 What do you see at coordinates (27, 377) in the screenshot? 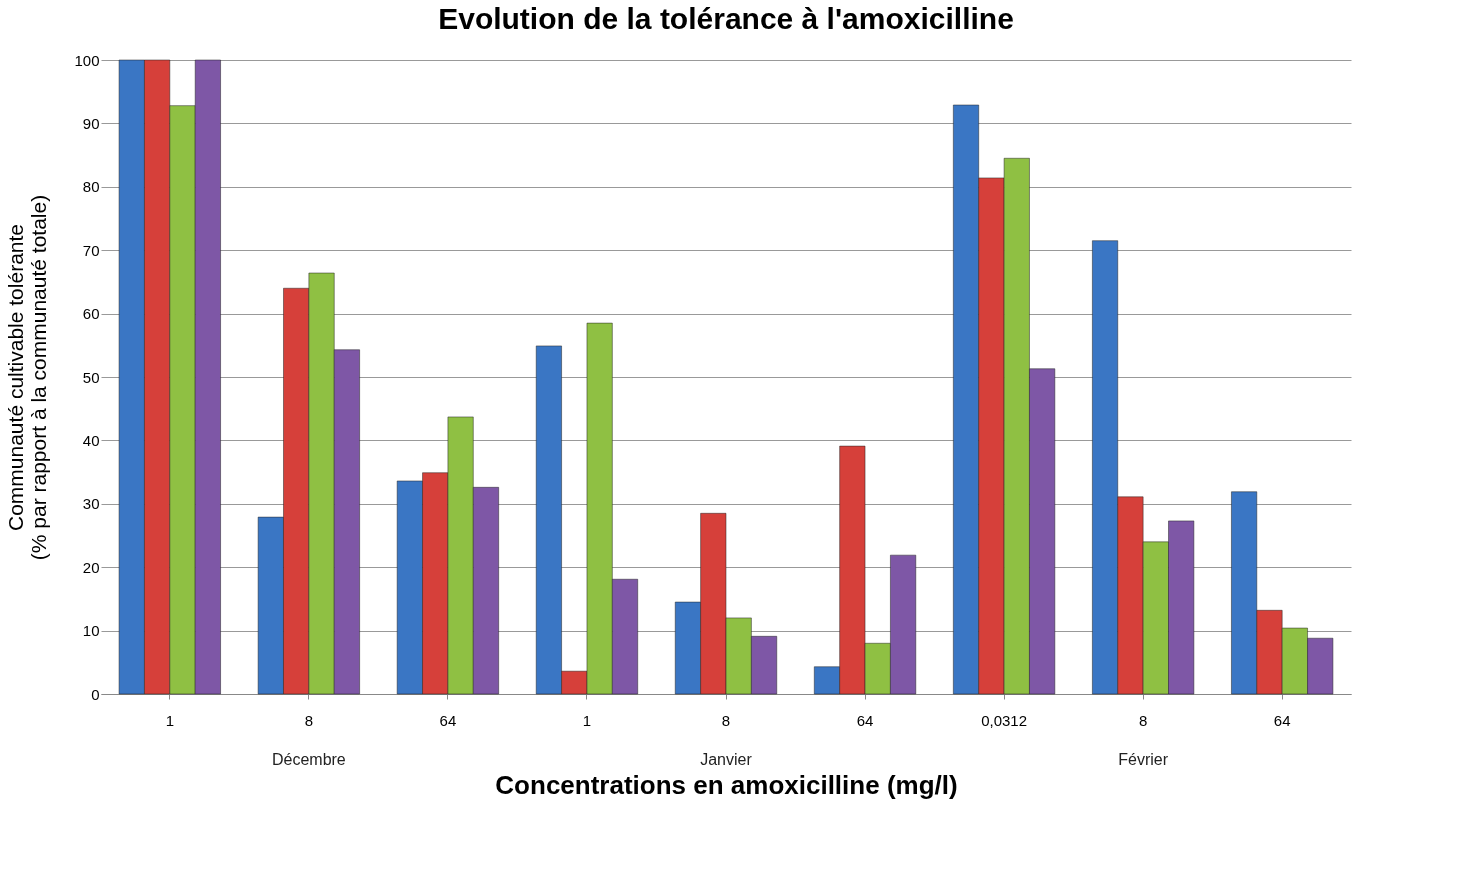
I see `y-axis-title: Communauté cultivable tolérante (% par rapport à la communauté totale)` at bounding box center [27, 377].